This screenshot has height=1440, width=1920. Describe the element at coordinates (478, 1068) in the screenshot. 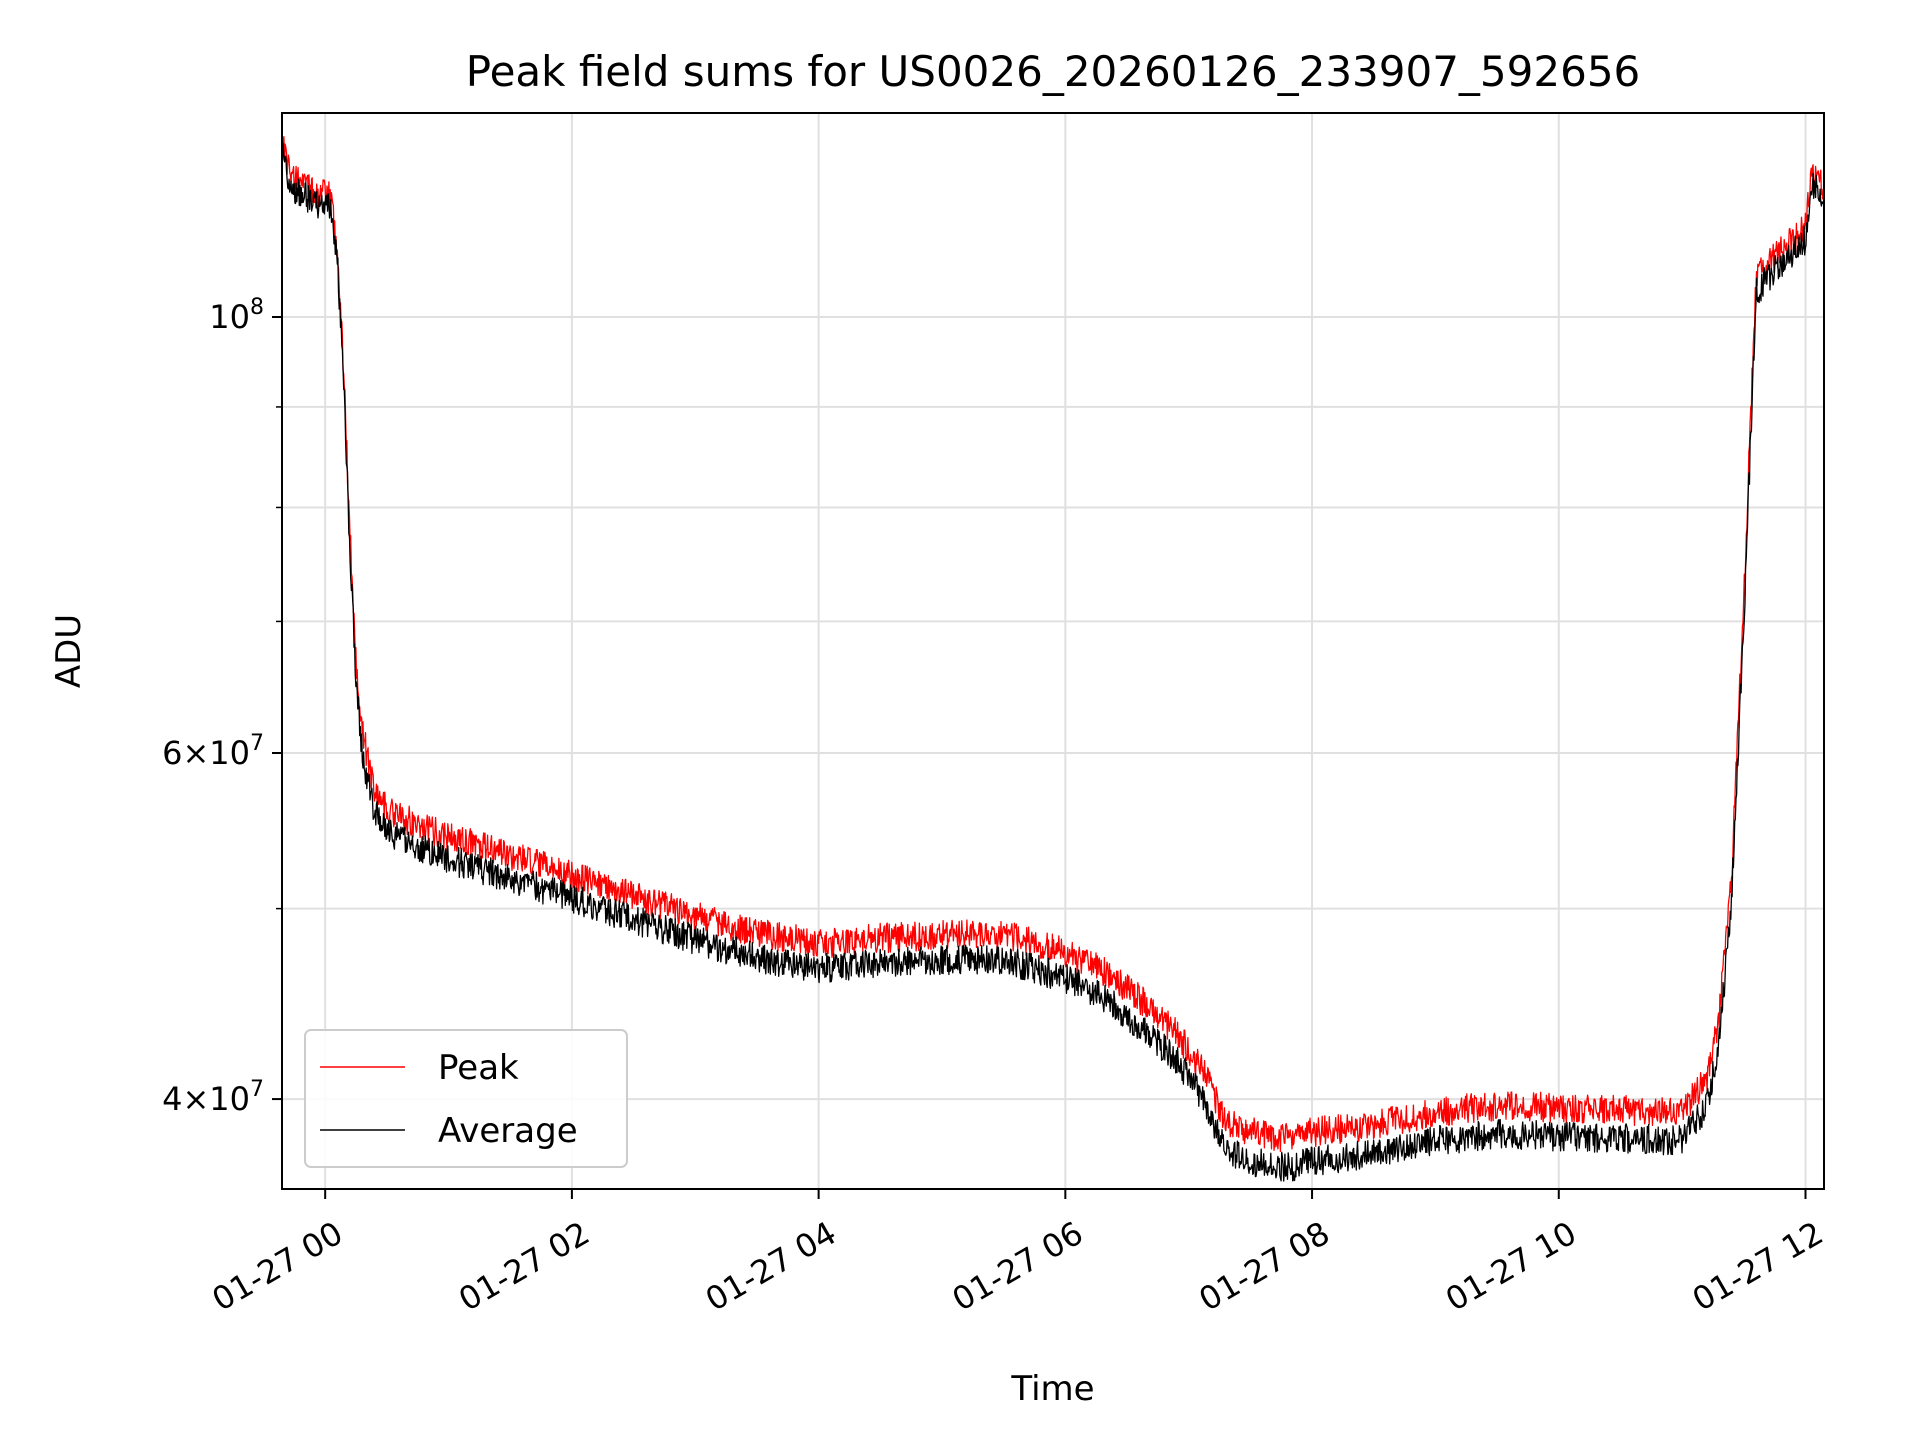

I see `legend-peak-label: Peak` at that location.